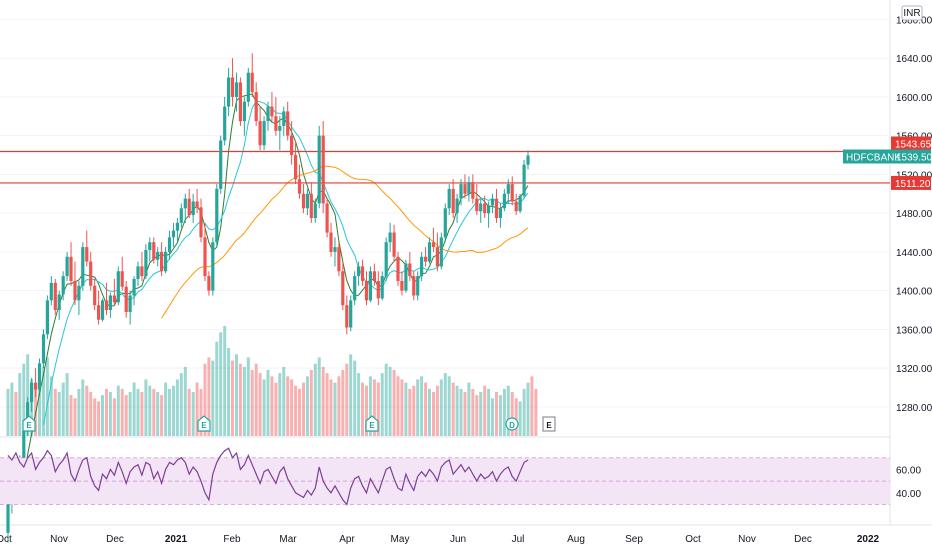  Describe the element at coordinates (911, 182) in the screenshot. I see `price-tag-support-box` at that location.